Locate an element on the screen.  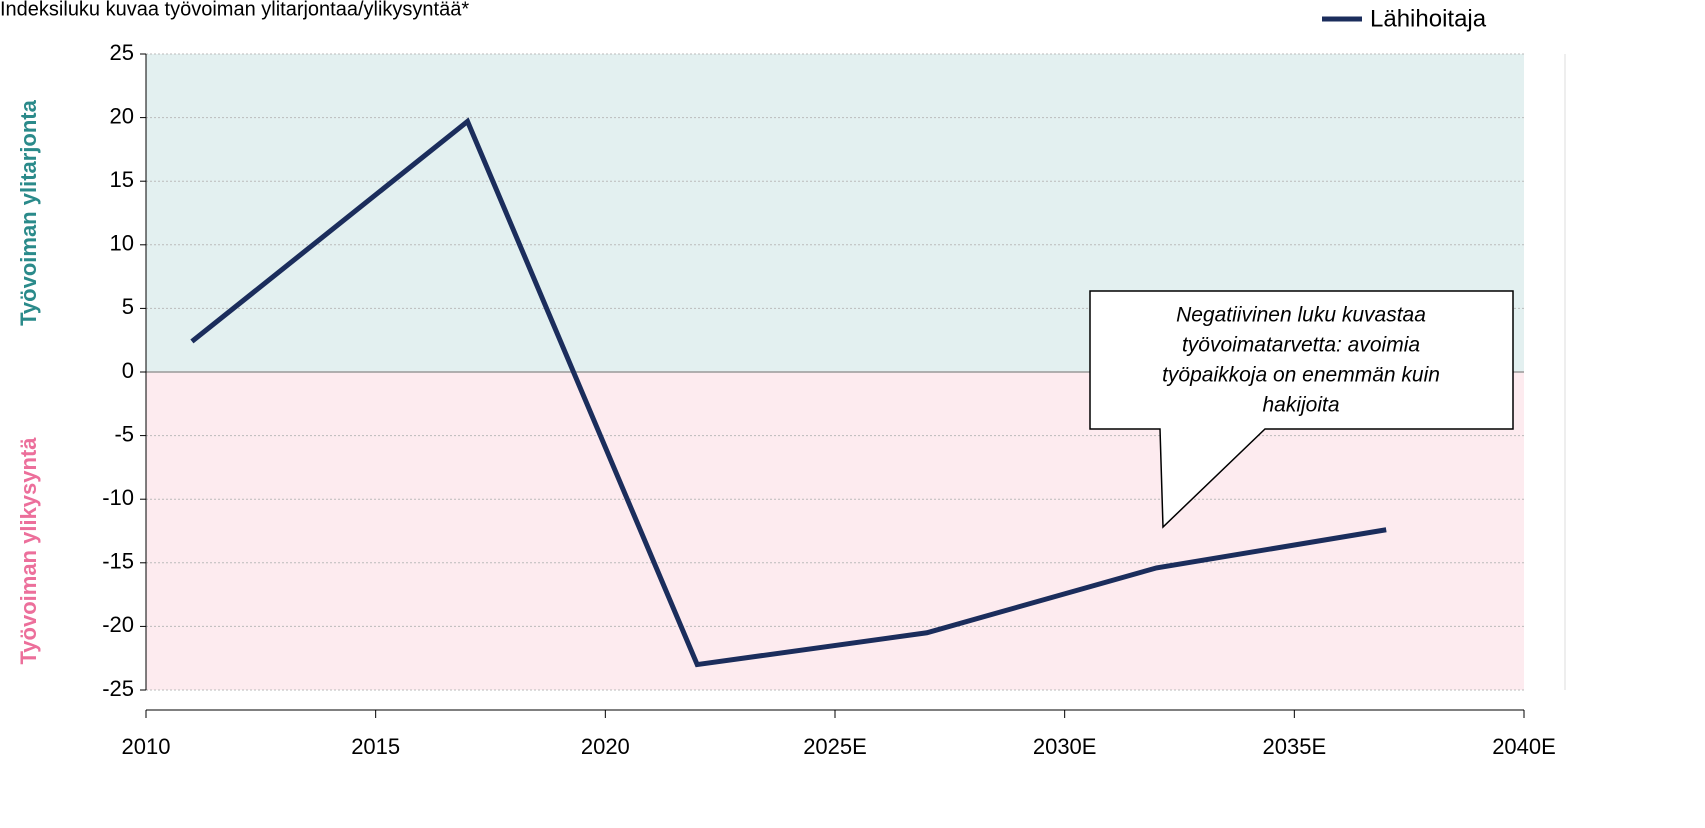
y-tick-label: -15 is located at coordinates (118, 561).